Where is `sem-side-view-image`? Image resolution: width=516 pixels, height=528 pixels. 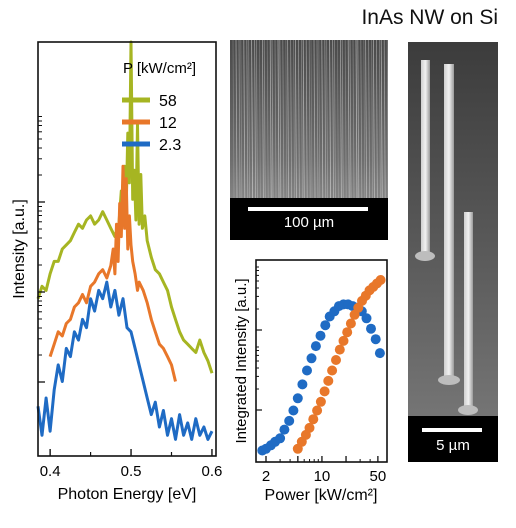 sem-side-view-image is located at coordinates (453, 252).